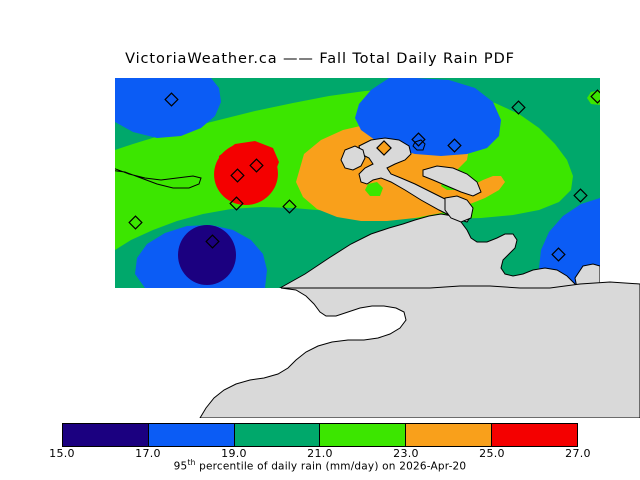 Image resolution: width=640 pixels, height=480 pixels. What do you see at coordinates (492, 453) in the screenshot?
I see `colorbar-tick-5: 25.0` at bounding box center [492, 453].